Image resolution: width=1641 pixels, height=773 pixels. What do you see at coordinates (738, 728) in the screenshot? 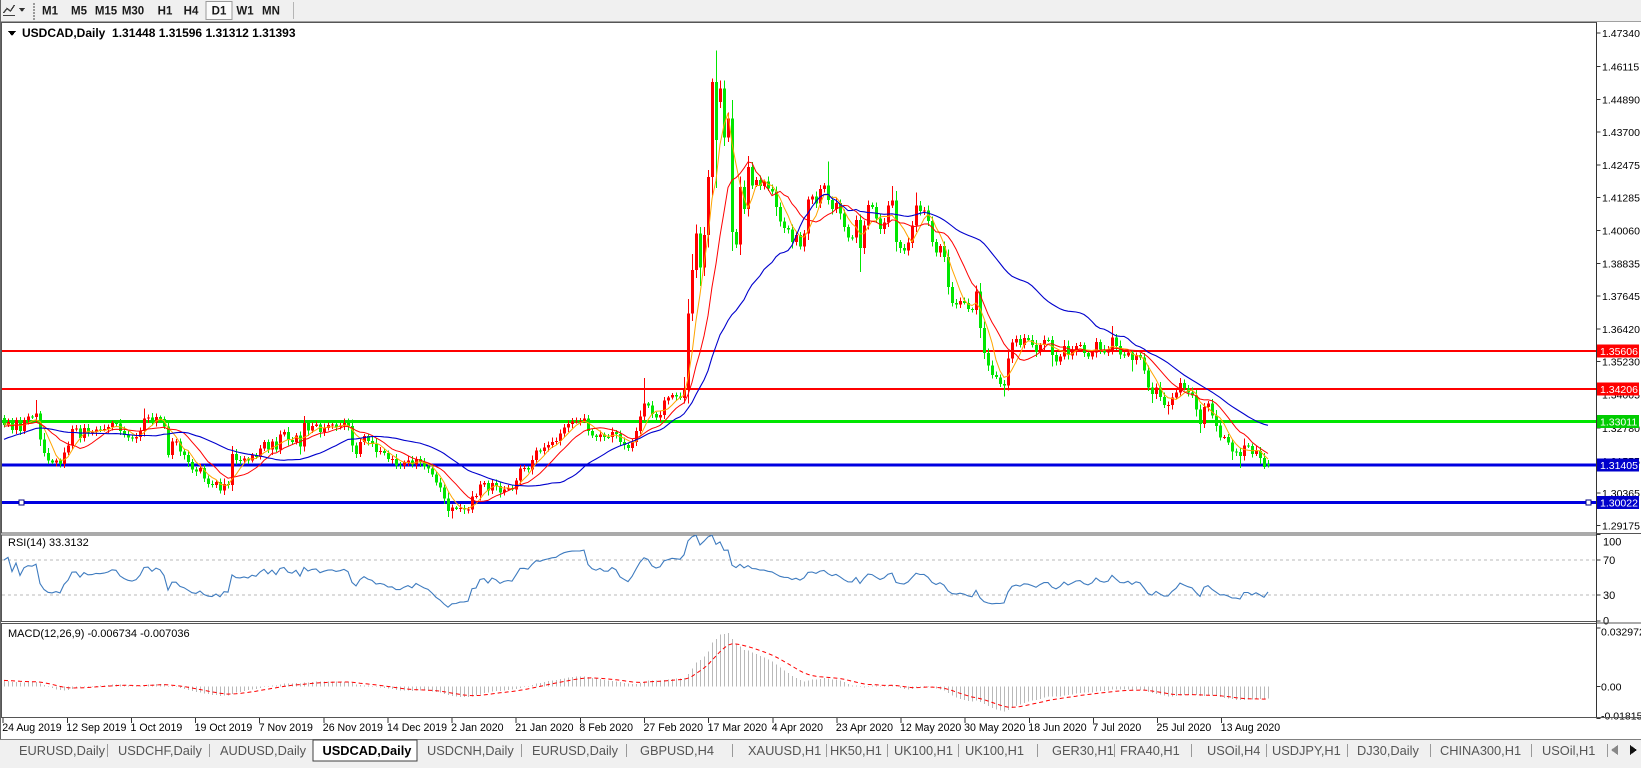
I see `svg-text: 17 Mar 2020` at bounding box center [738, 728].